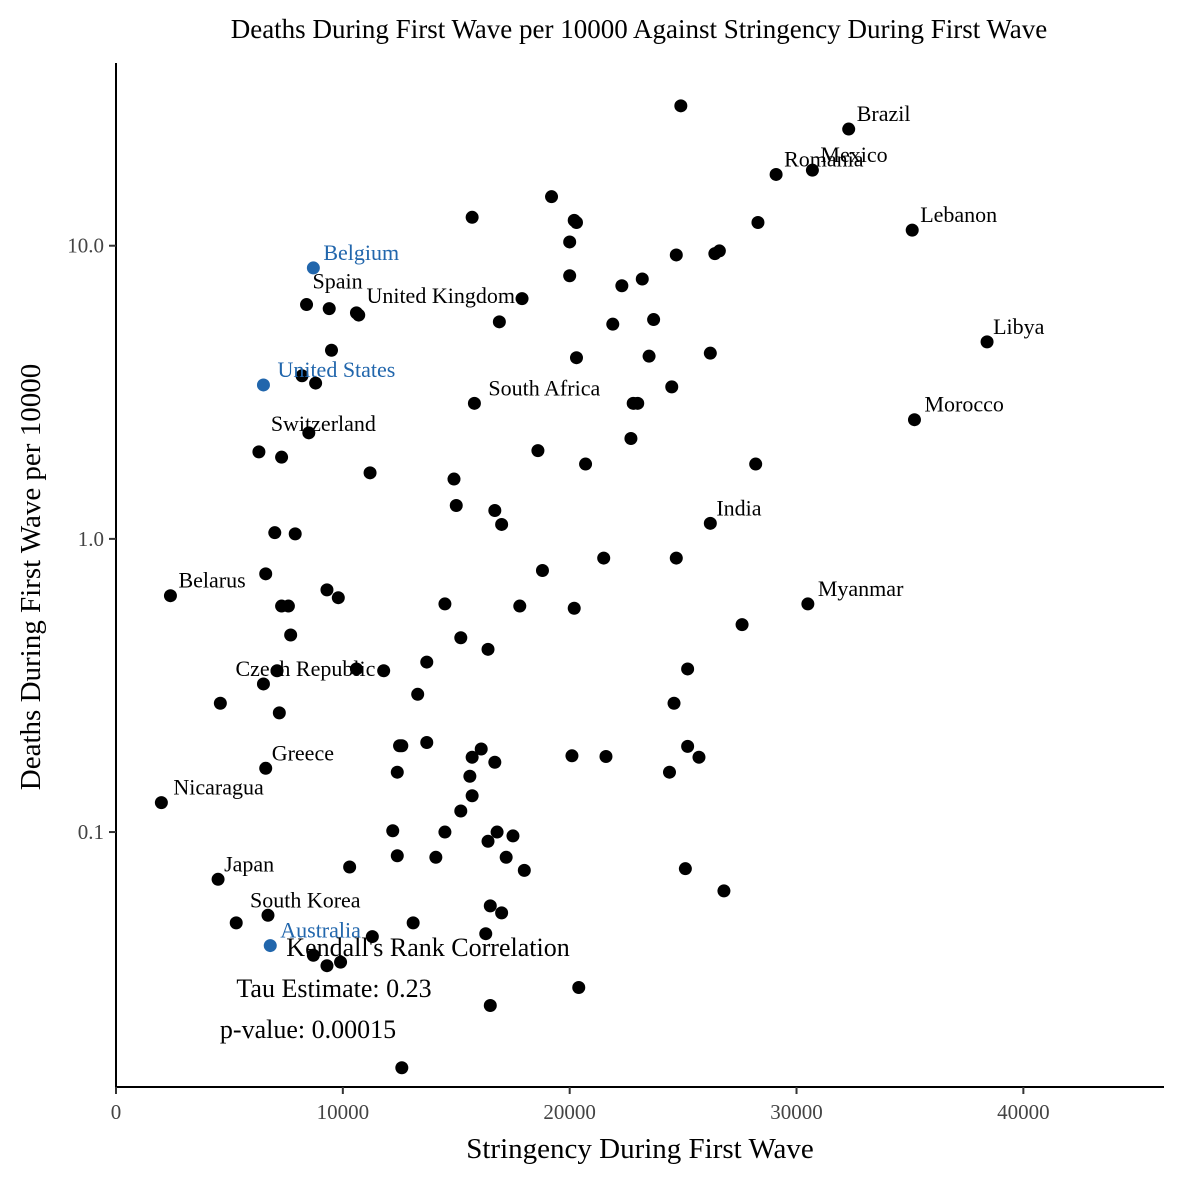 Image resolution: width=1181 pixels, height=1186 pixels. Describe the element at coordinates (270, 946) in the screenshot. I see `data-point-australia` at that location.